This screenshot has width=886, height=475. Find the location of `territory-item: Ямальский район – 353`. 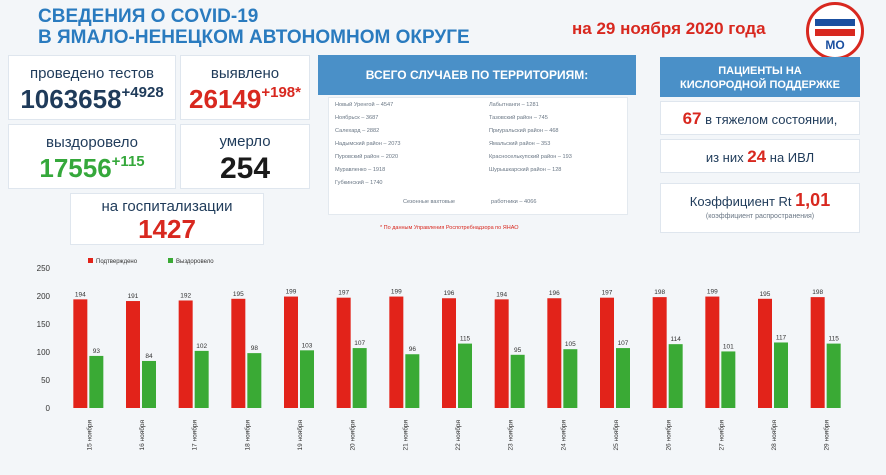

territory-item: Ямальский район – 353 is located at coordinates (520, 144).